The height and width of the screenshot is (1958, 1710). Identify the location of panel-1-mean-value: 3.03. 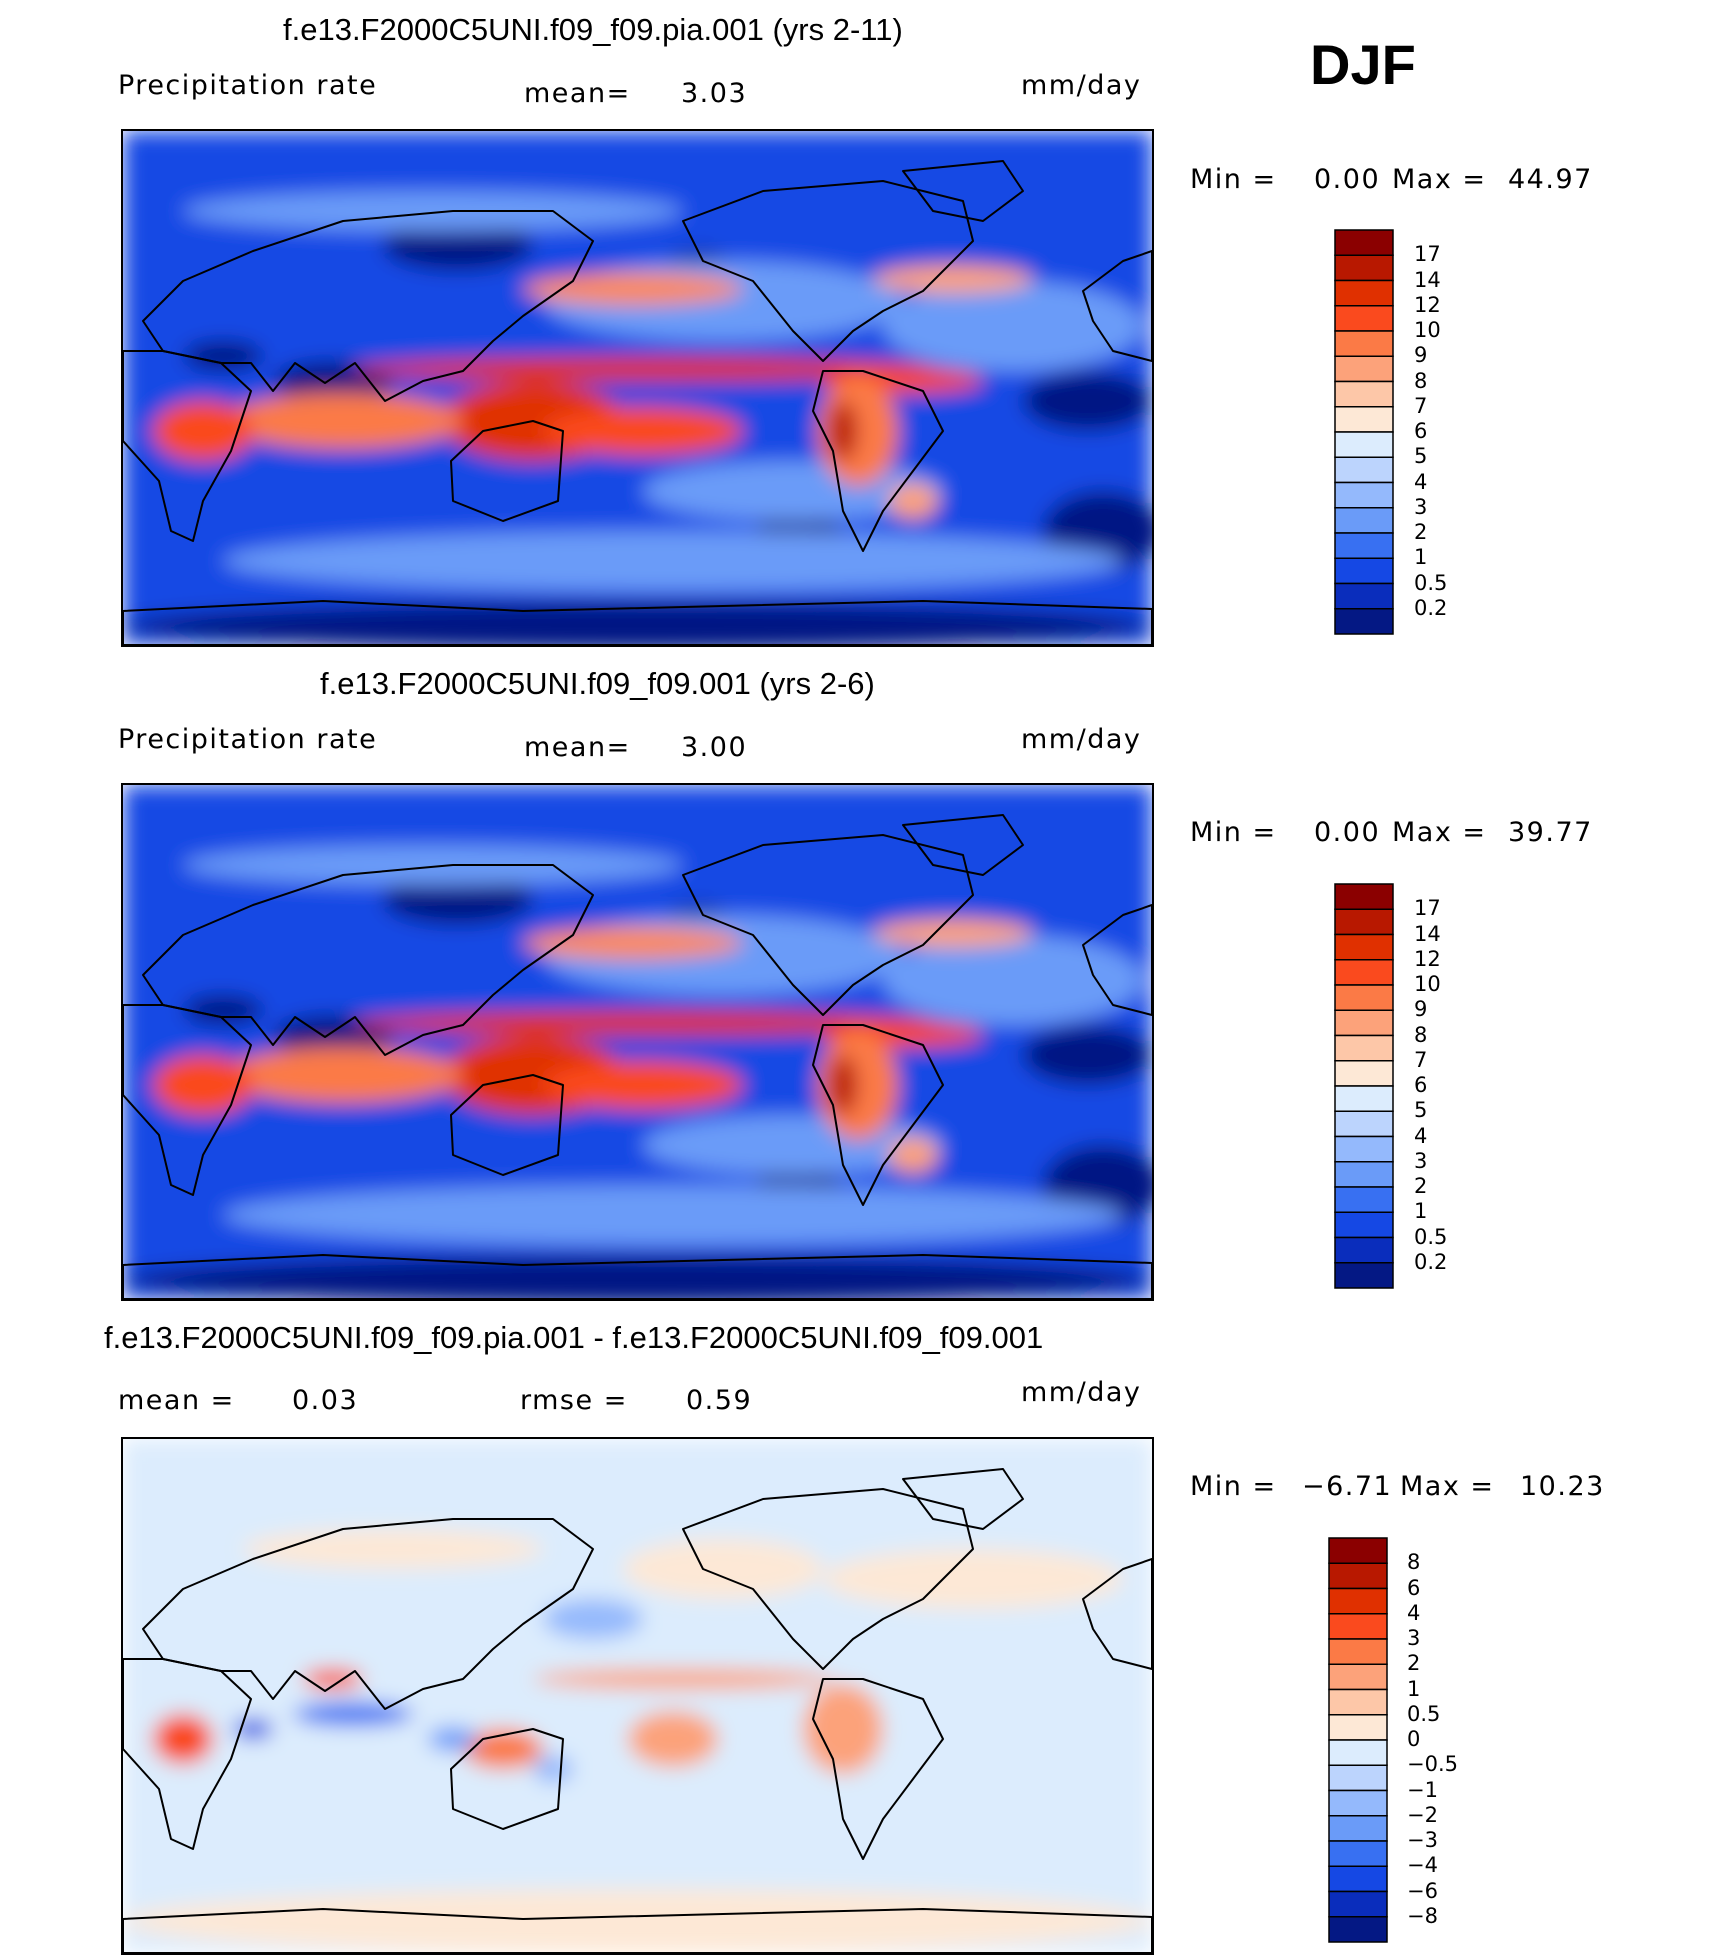
(714, 93).